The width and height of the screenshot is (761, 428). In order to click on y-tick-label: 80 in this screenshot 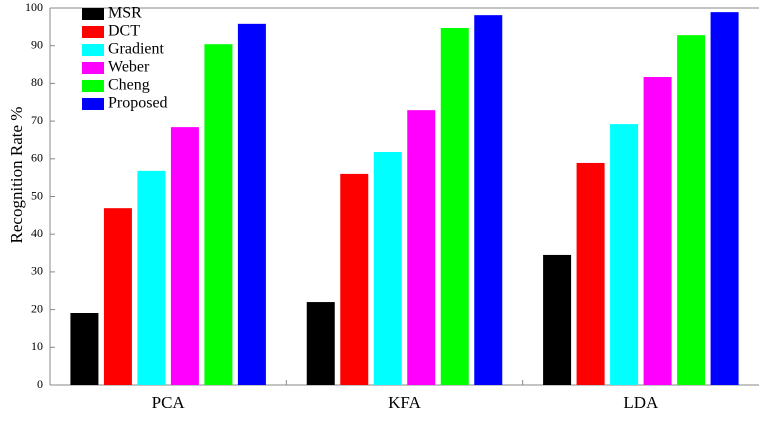, I will do `click(37, 82)`.